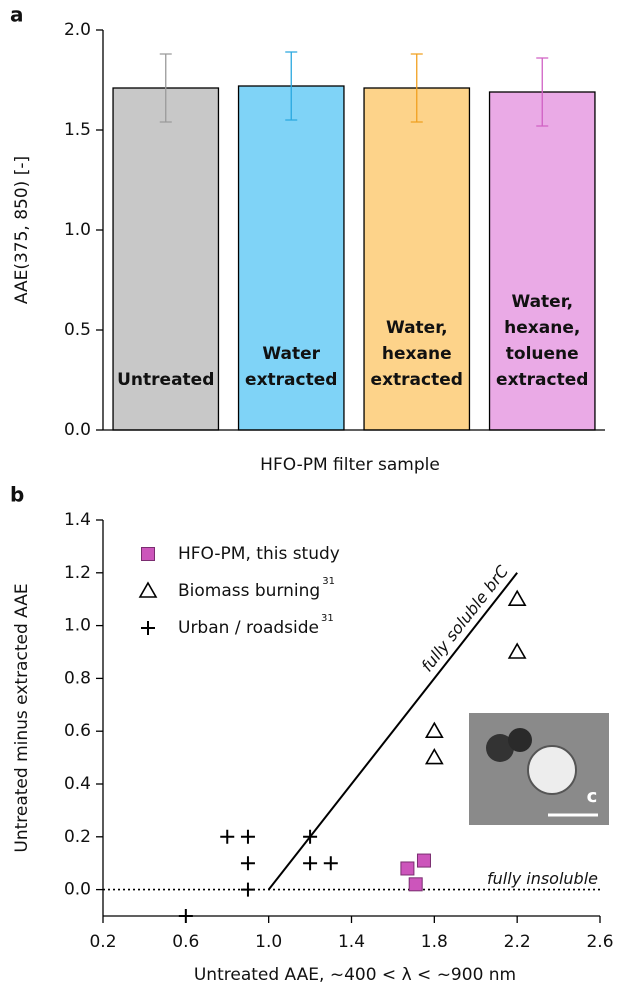  Describe the element at coordinates (291, 354) in the screenshot. I see `bar-label: Water` at that location.